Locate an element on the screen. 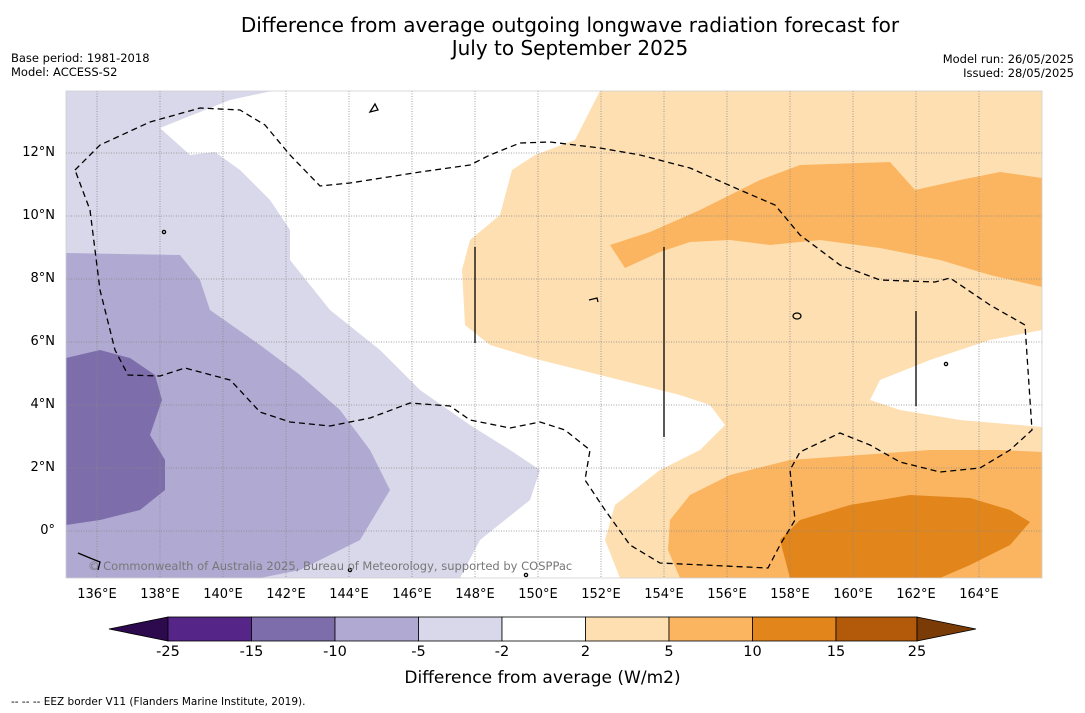 This screenshot has height=713, width=1085. model-name: Model: ACCESS-S2 is located at coordinates (64, 72).